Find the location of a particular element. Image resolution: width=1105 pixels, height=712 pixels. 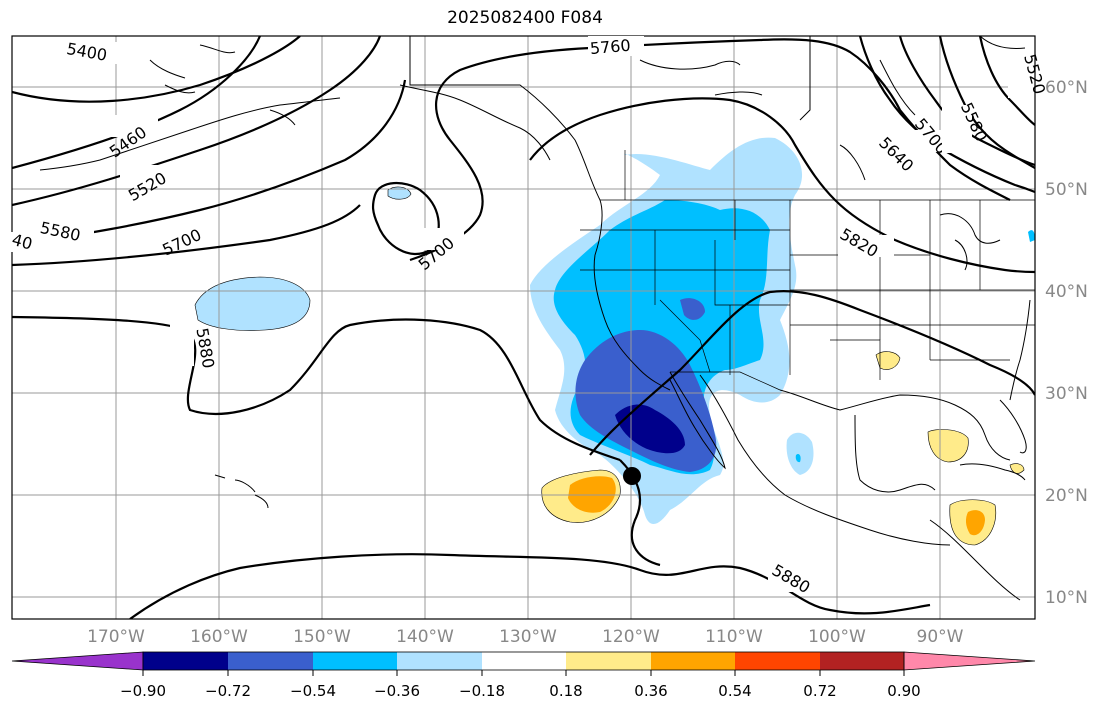

mexico-blue-region is located at coordinates (800, 453).